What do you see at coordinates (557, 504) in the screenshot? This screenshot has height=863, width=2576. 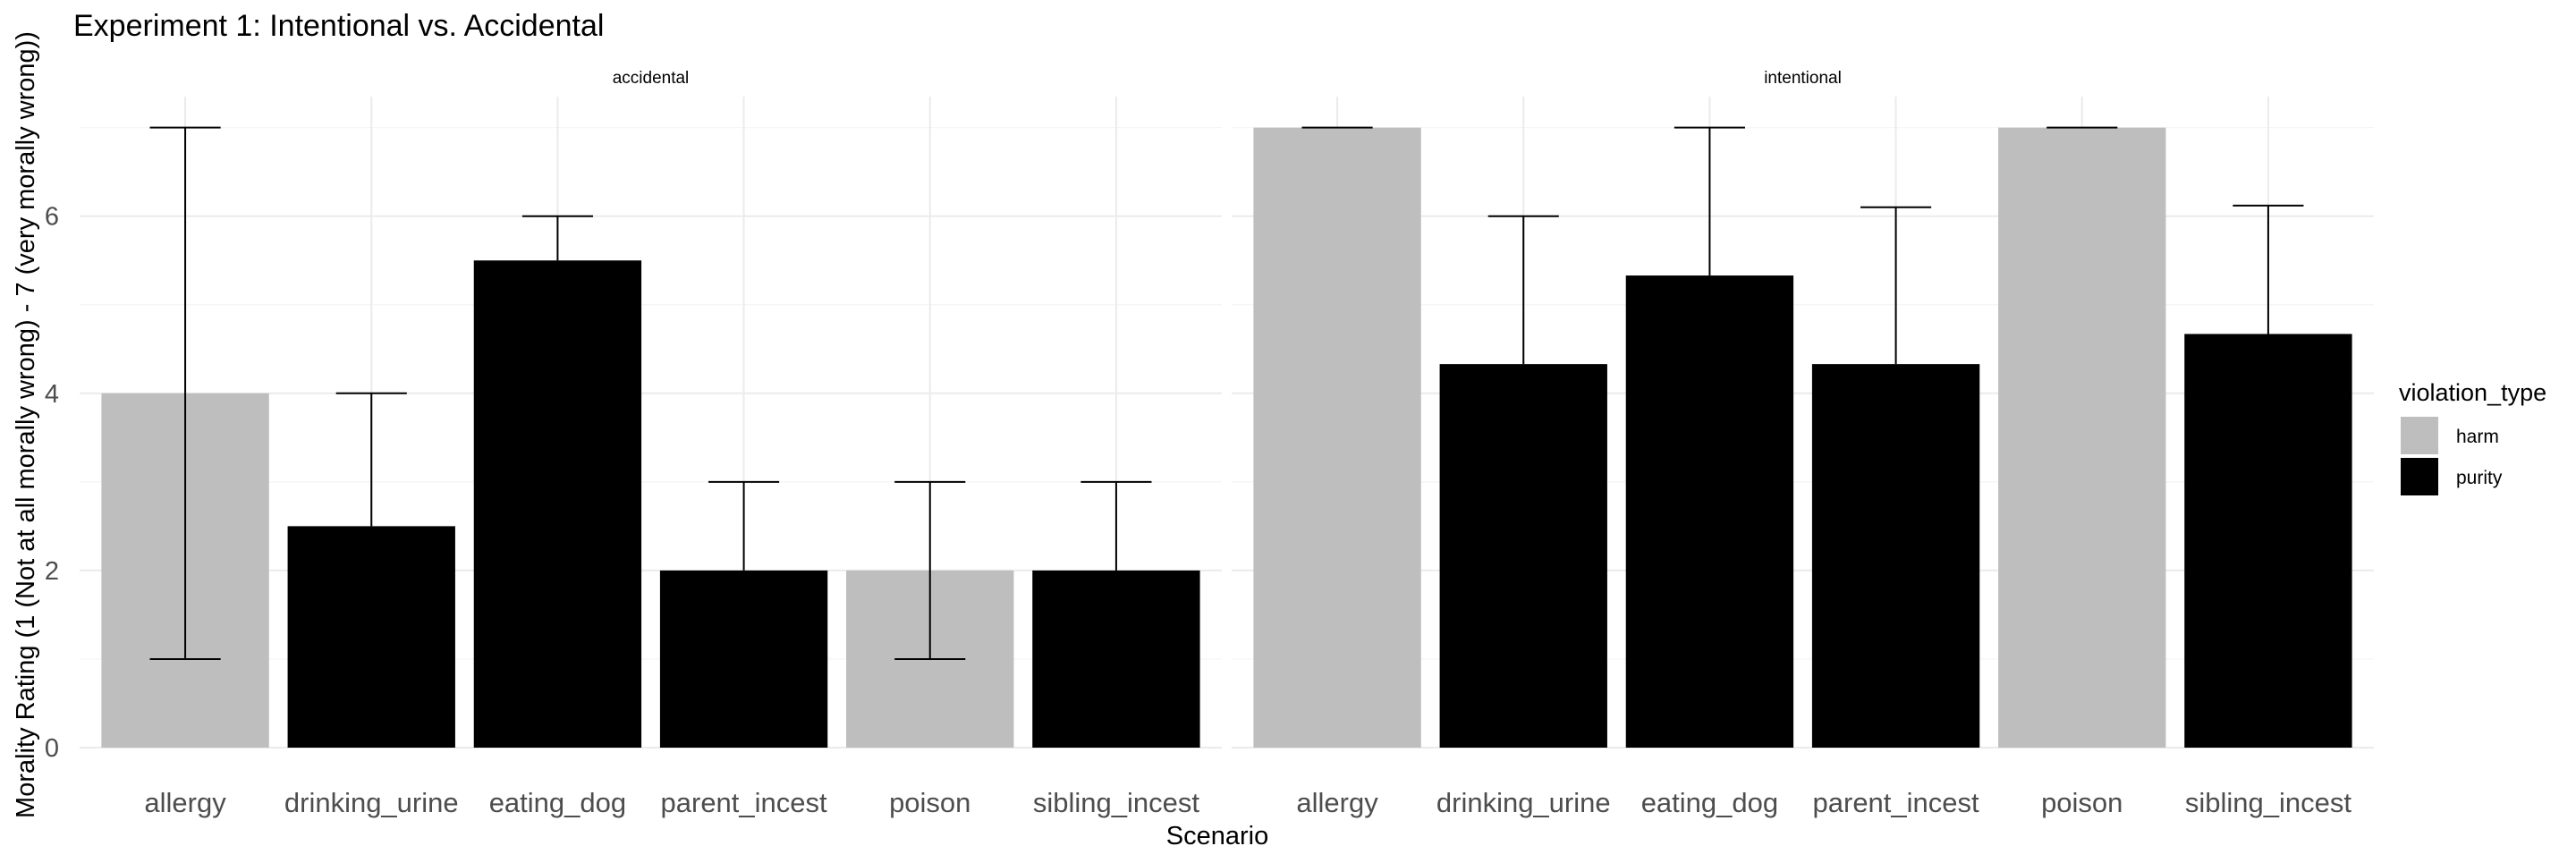 I see `bar-accidental-eating_dog` at bounding box center [557, 504].